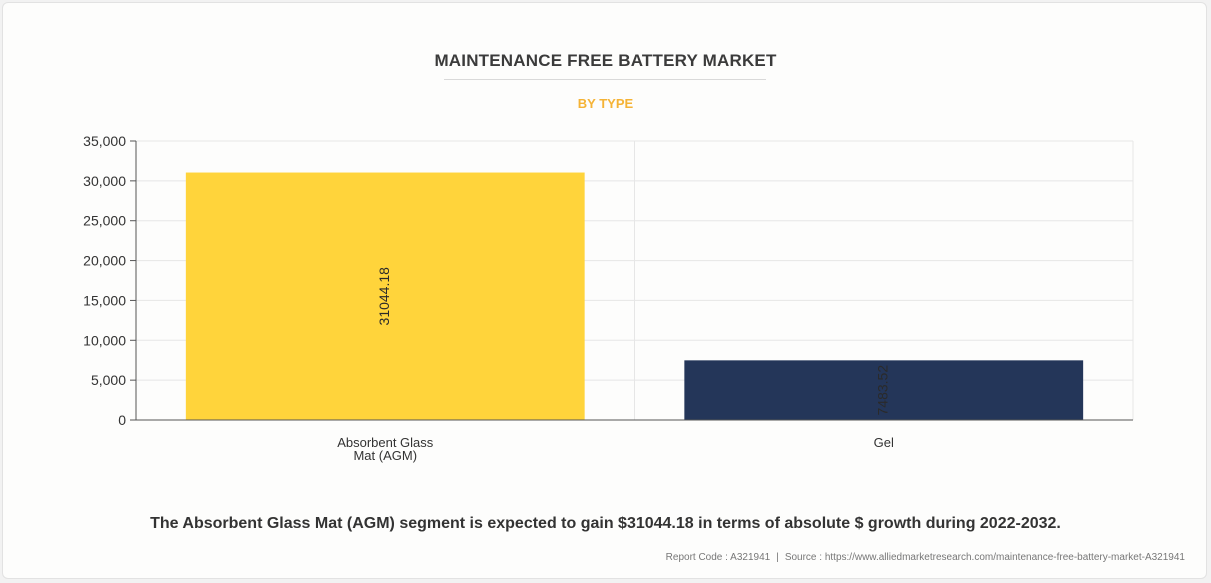 This screenshot has width=1211, height=583. What do you see at coordinates (104, 221) in the screenshot?
I see `y-tick-label: 25,000` at bounding box center [104, 221].